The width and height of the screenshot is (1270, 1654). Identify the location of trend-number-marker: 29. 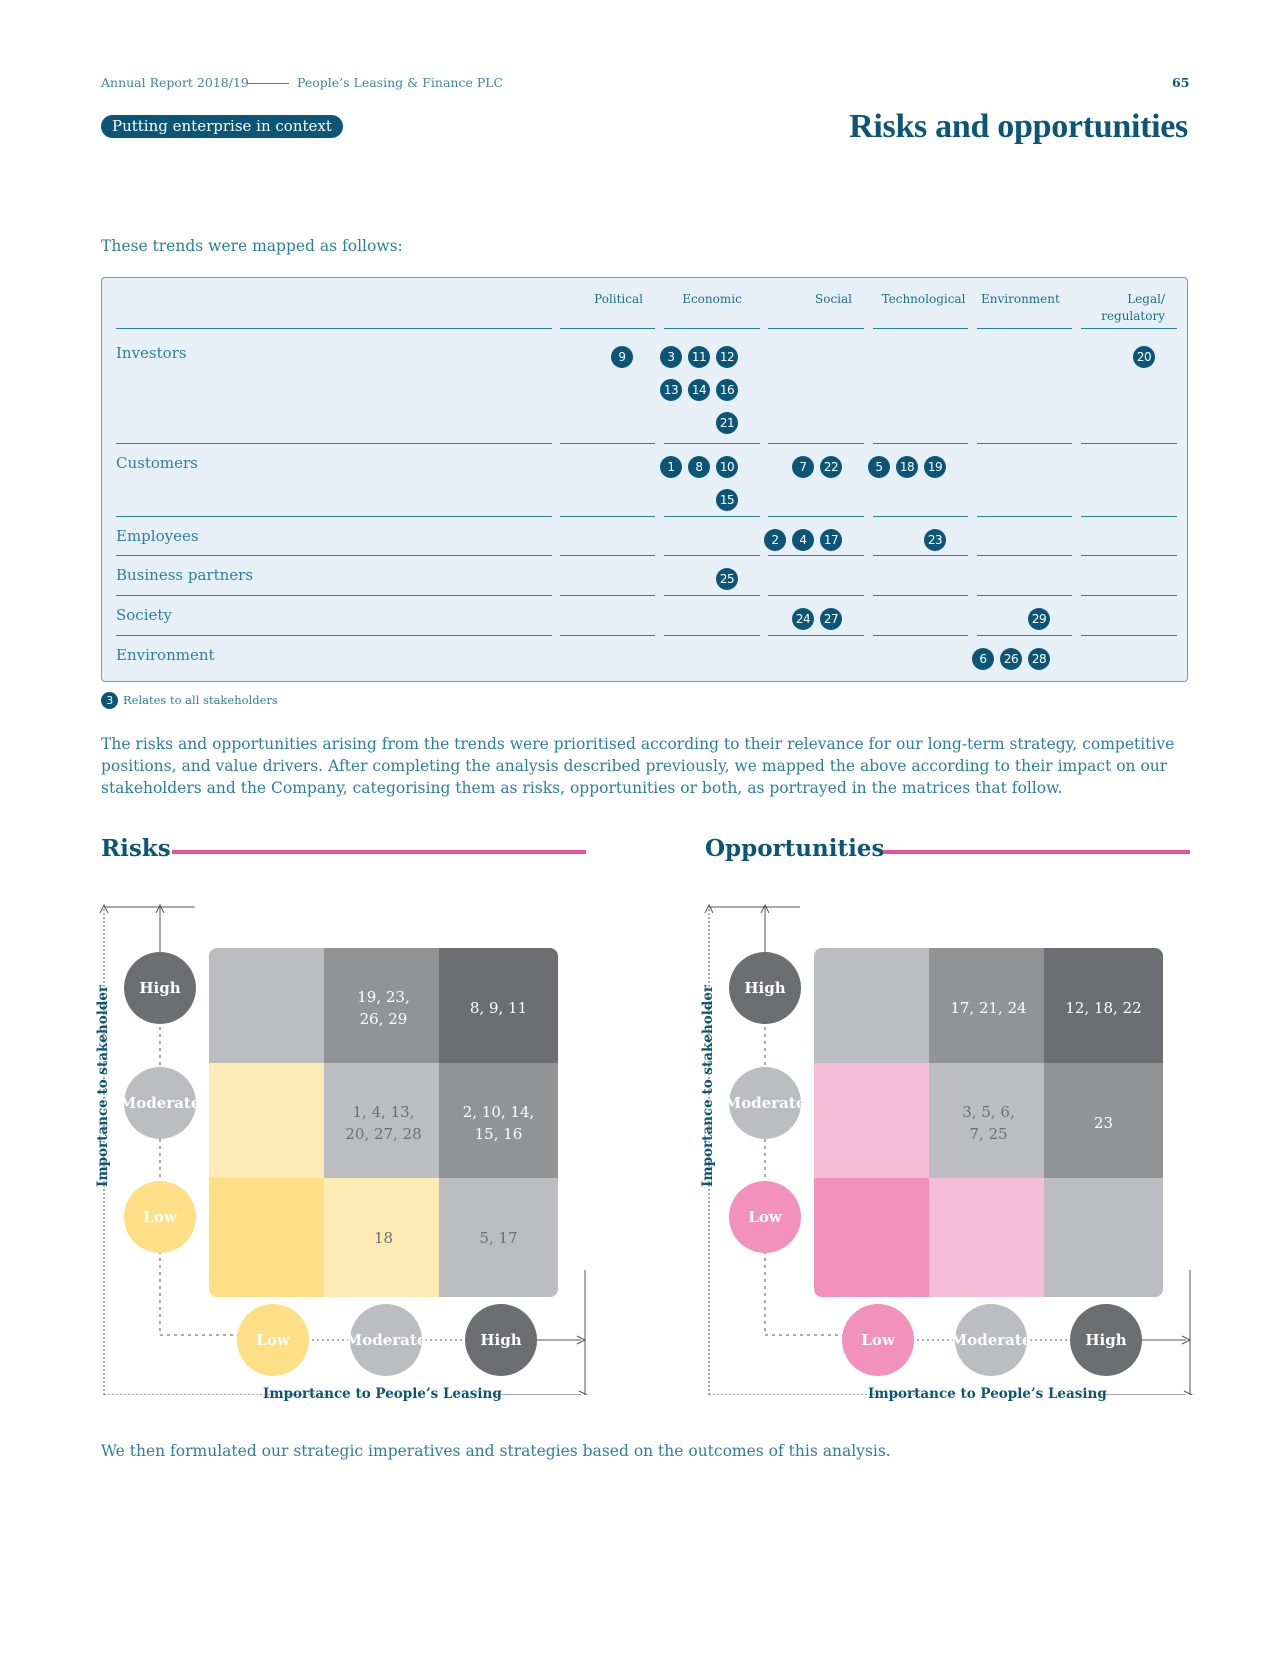
(1039, 619).